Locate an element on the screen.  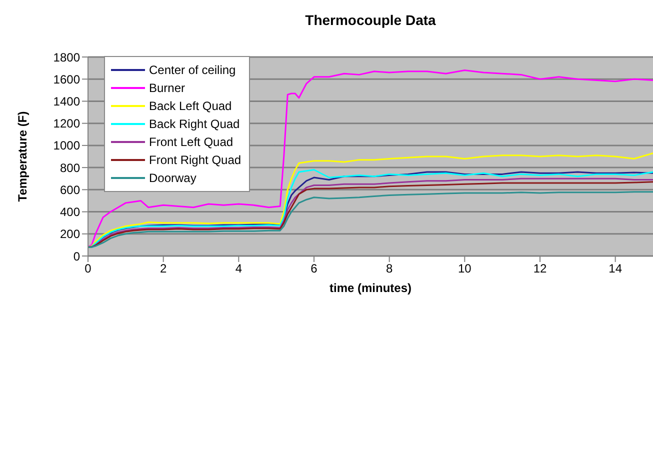
y-tick-label: 1400 is located at coordinates (66, 101).